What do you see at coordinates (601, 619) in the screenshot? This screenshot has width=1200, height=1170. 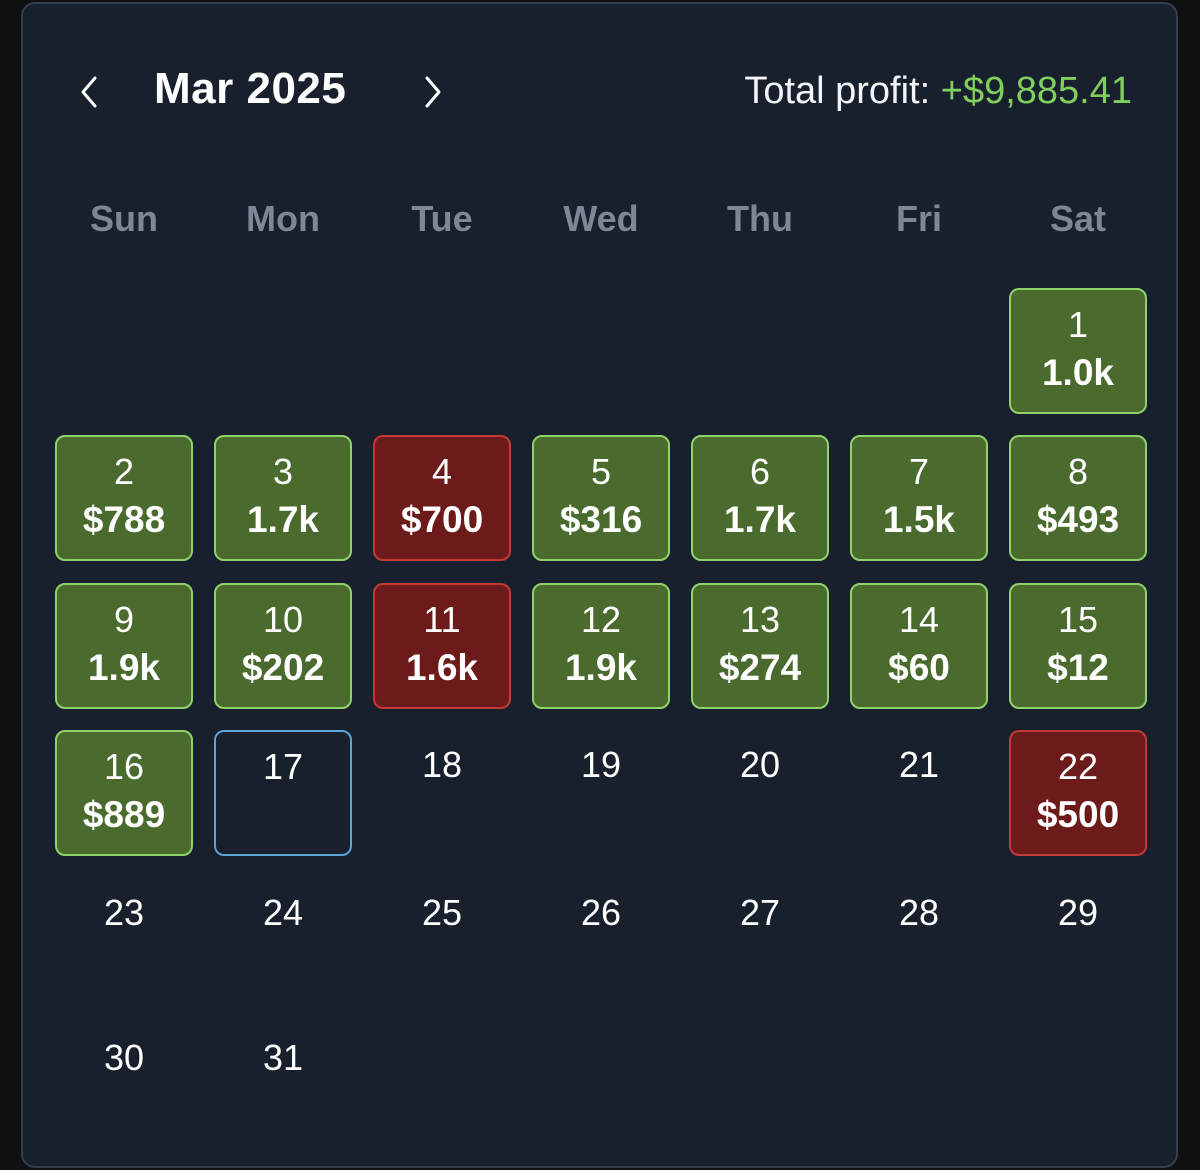 I see `day-number: 12` at bounding box center [601, 619].